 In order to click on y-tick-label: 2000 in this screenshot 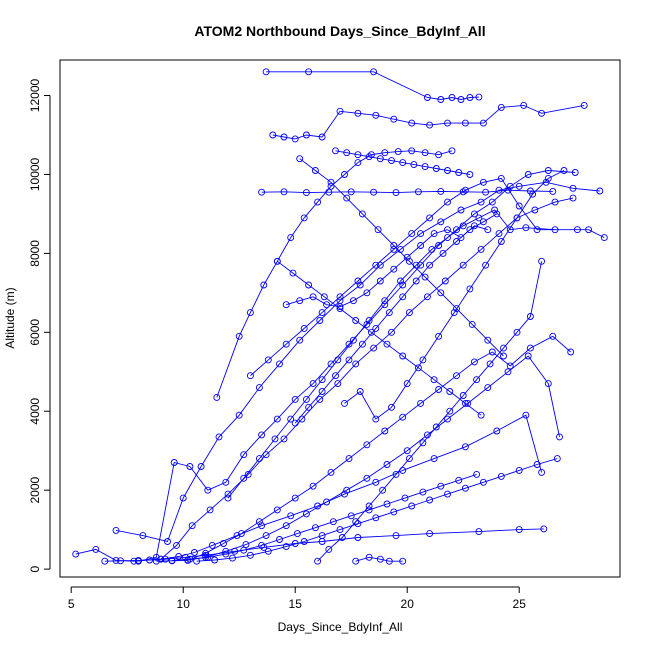, I will do `click(35, 490)`.